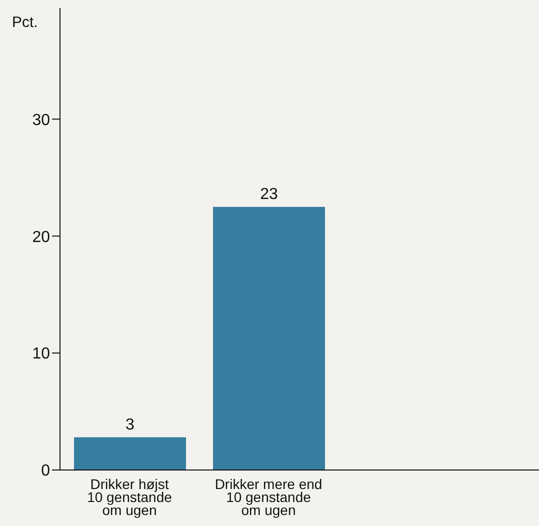  What do you see at coordinates (130, 425) in the screenshot?
I see `data-label: 3` at bounding box center [130, 425].